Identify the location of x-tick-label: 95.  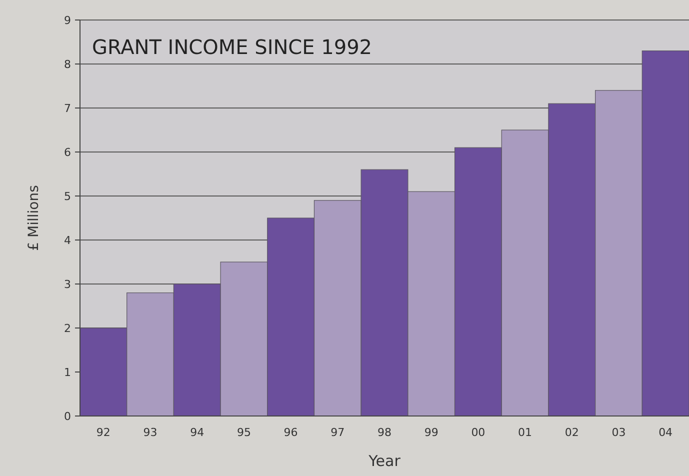
(243, 432).